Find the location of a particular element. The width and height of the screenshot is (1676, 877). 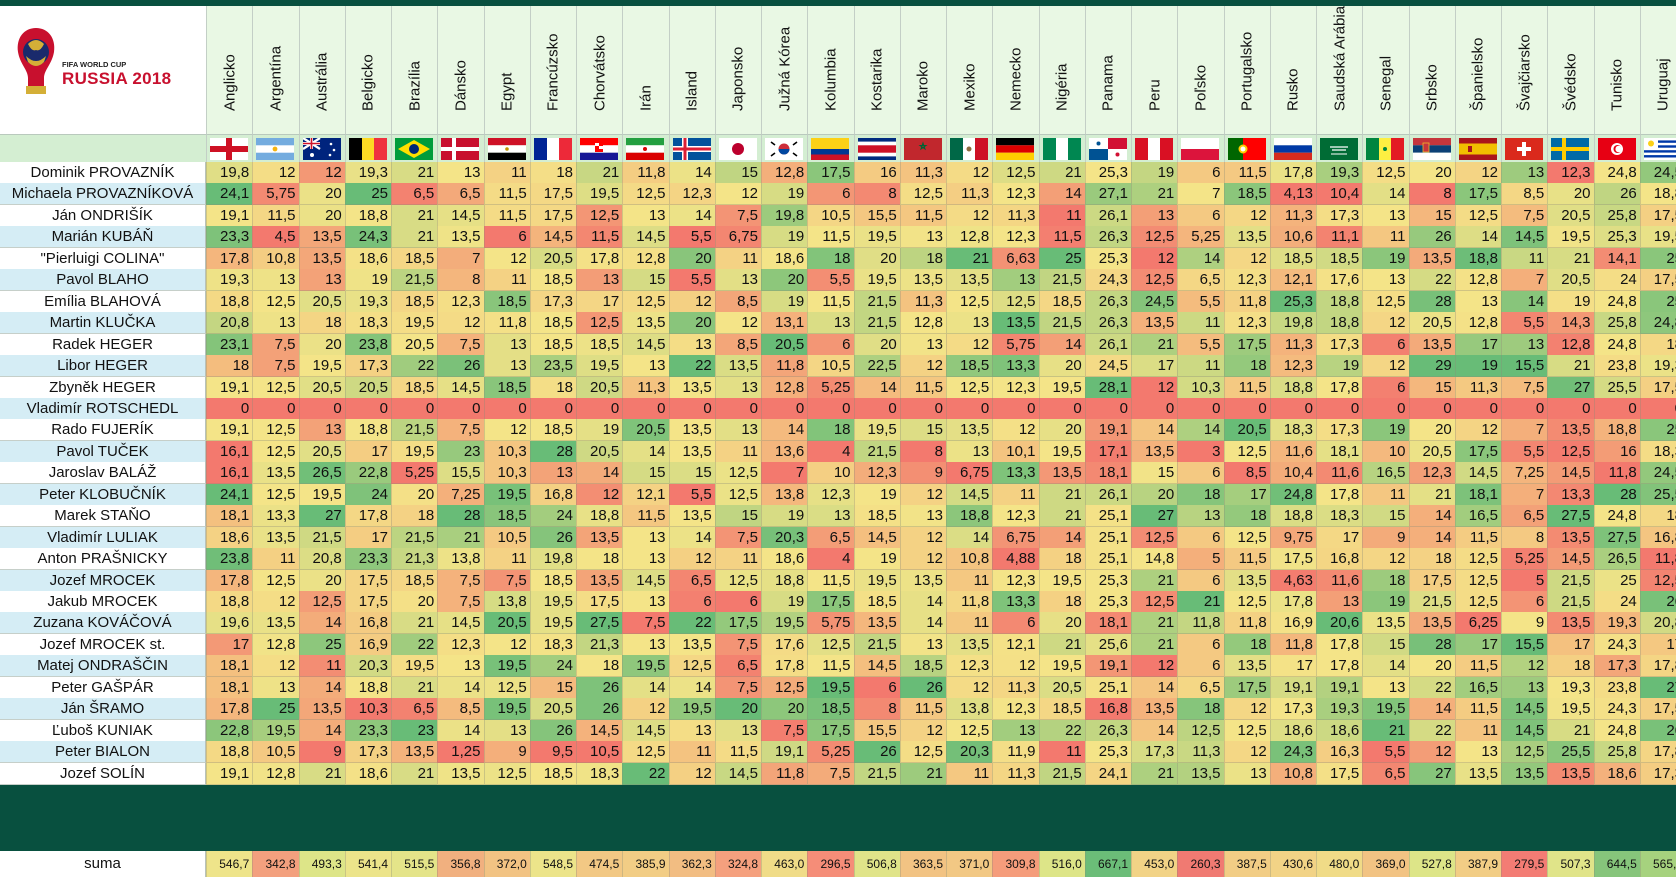

sum-cell: 309,8 is located at coordinates (1015, 864).